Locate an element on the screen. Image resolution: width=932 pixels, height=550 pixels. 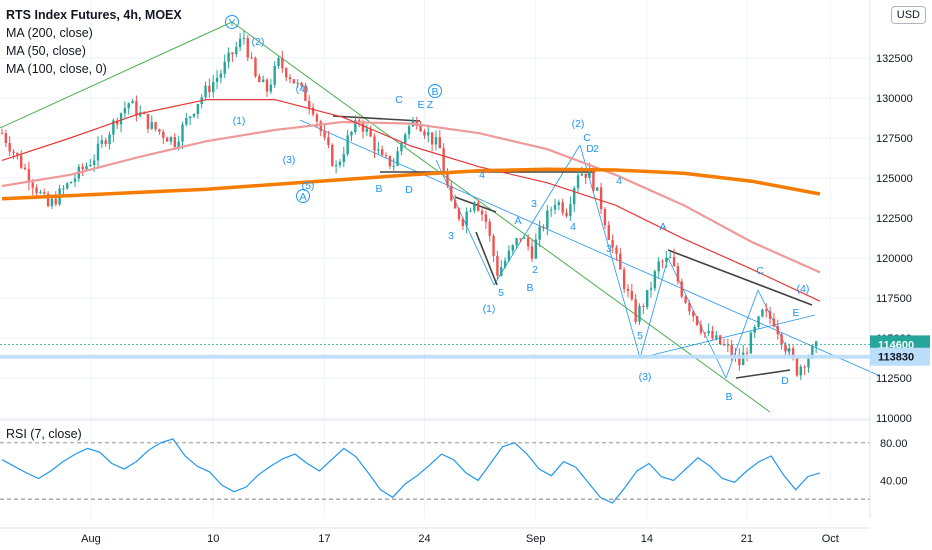
rsi-legend: RSI (7, close) is located at coordinates (44, 434).